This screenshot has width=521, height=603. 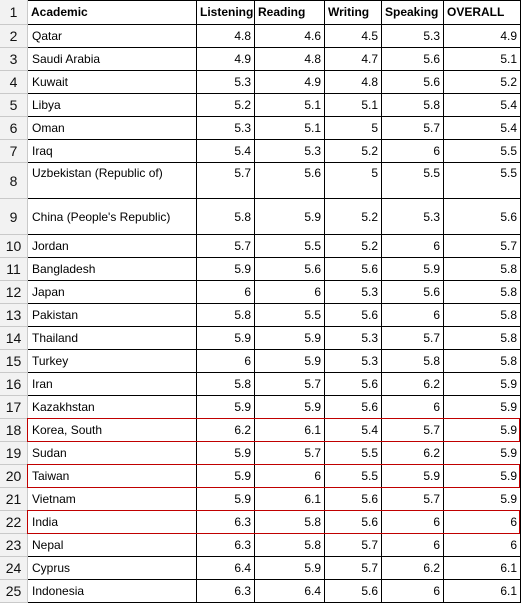 I want to click on cell-reading: 6, so click(x=290, y=292).